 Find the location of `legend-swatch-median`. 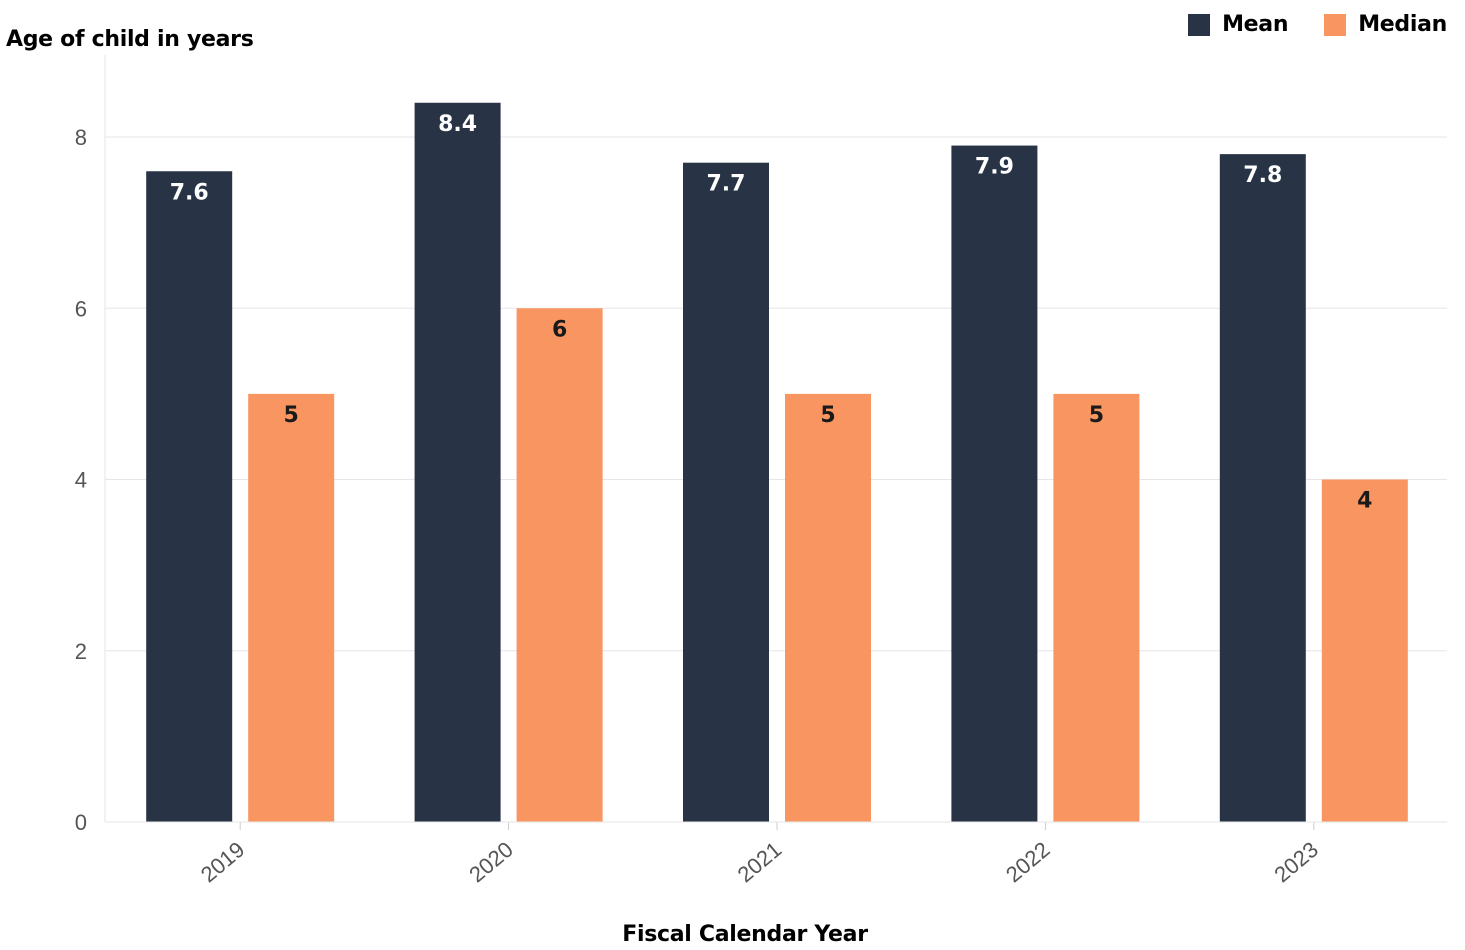

legend-swatch-median is located at coordinates (1335, 24).